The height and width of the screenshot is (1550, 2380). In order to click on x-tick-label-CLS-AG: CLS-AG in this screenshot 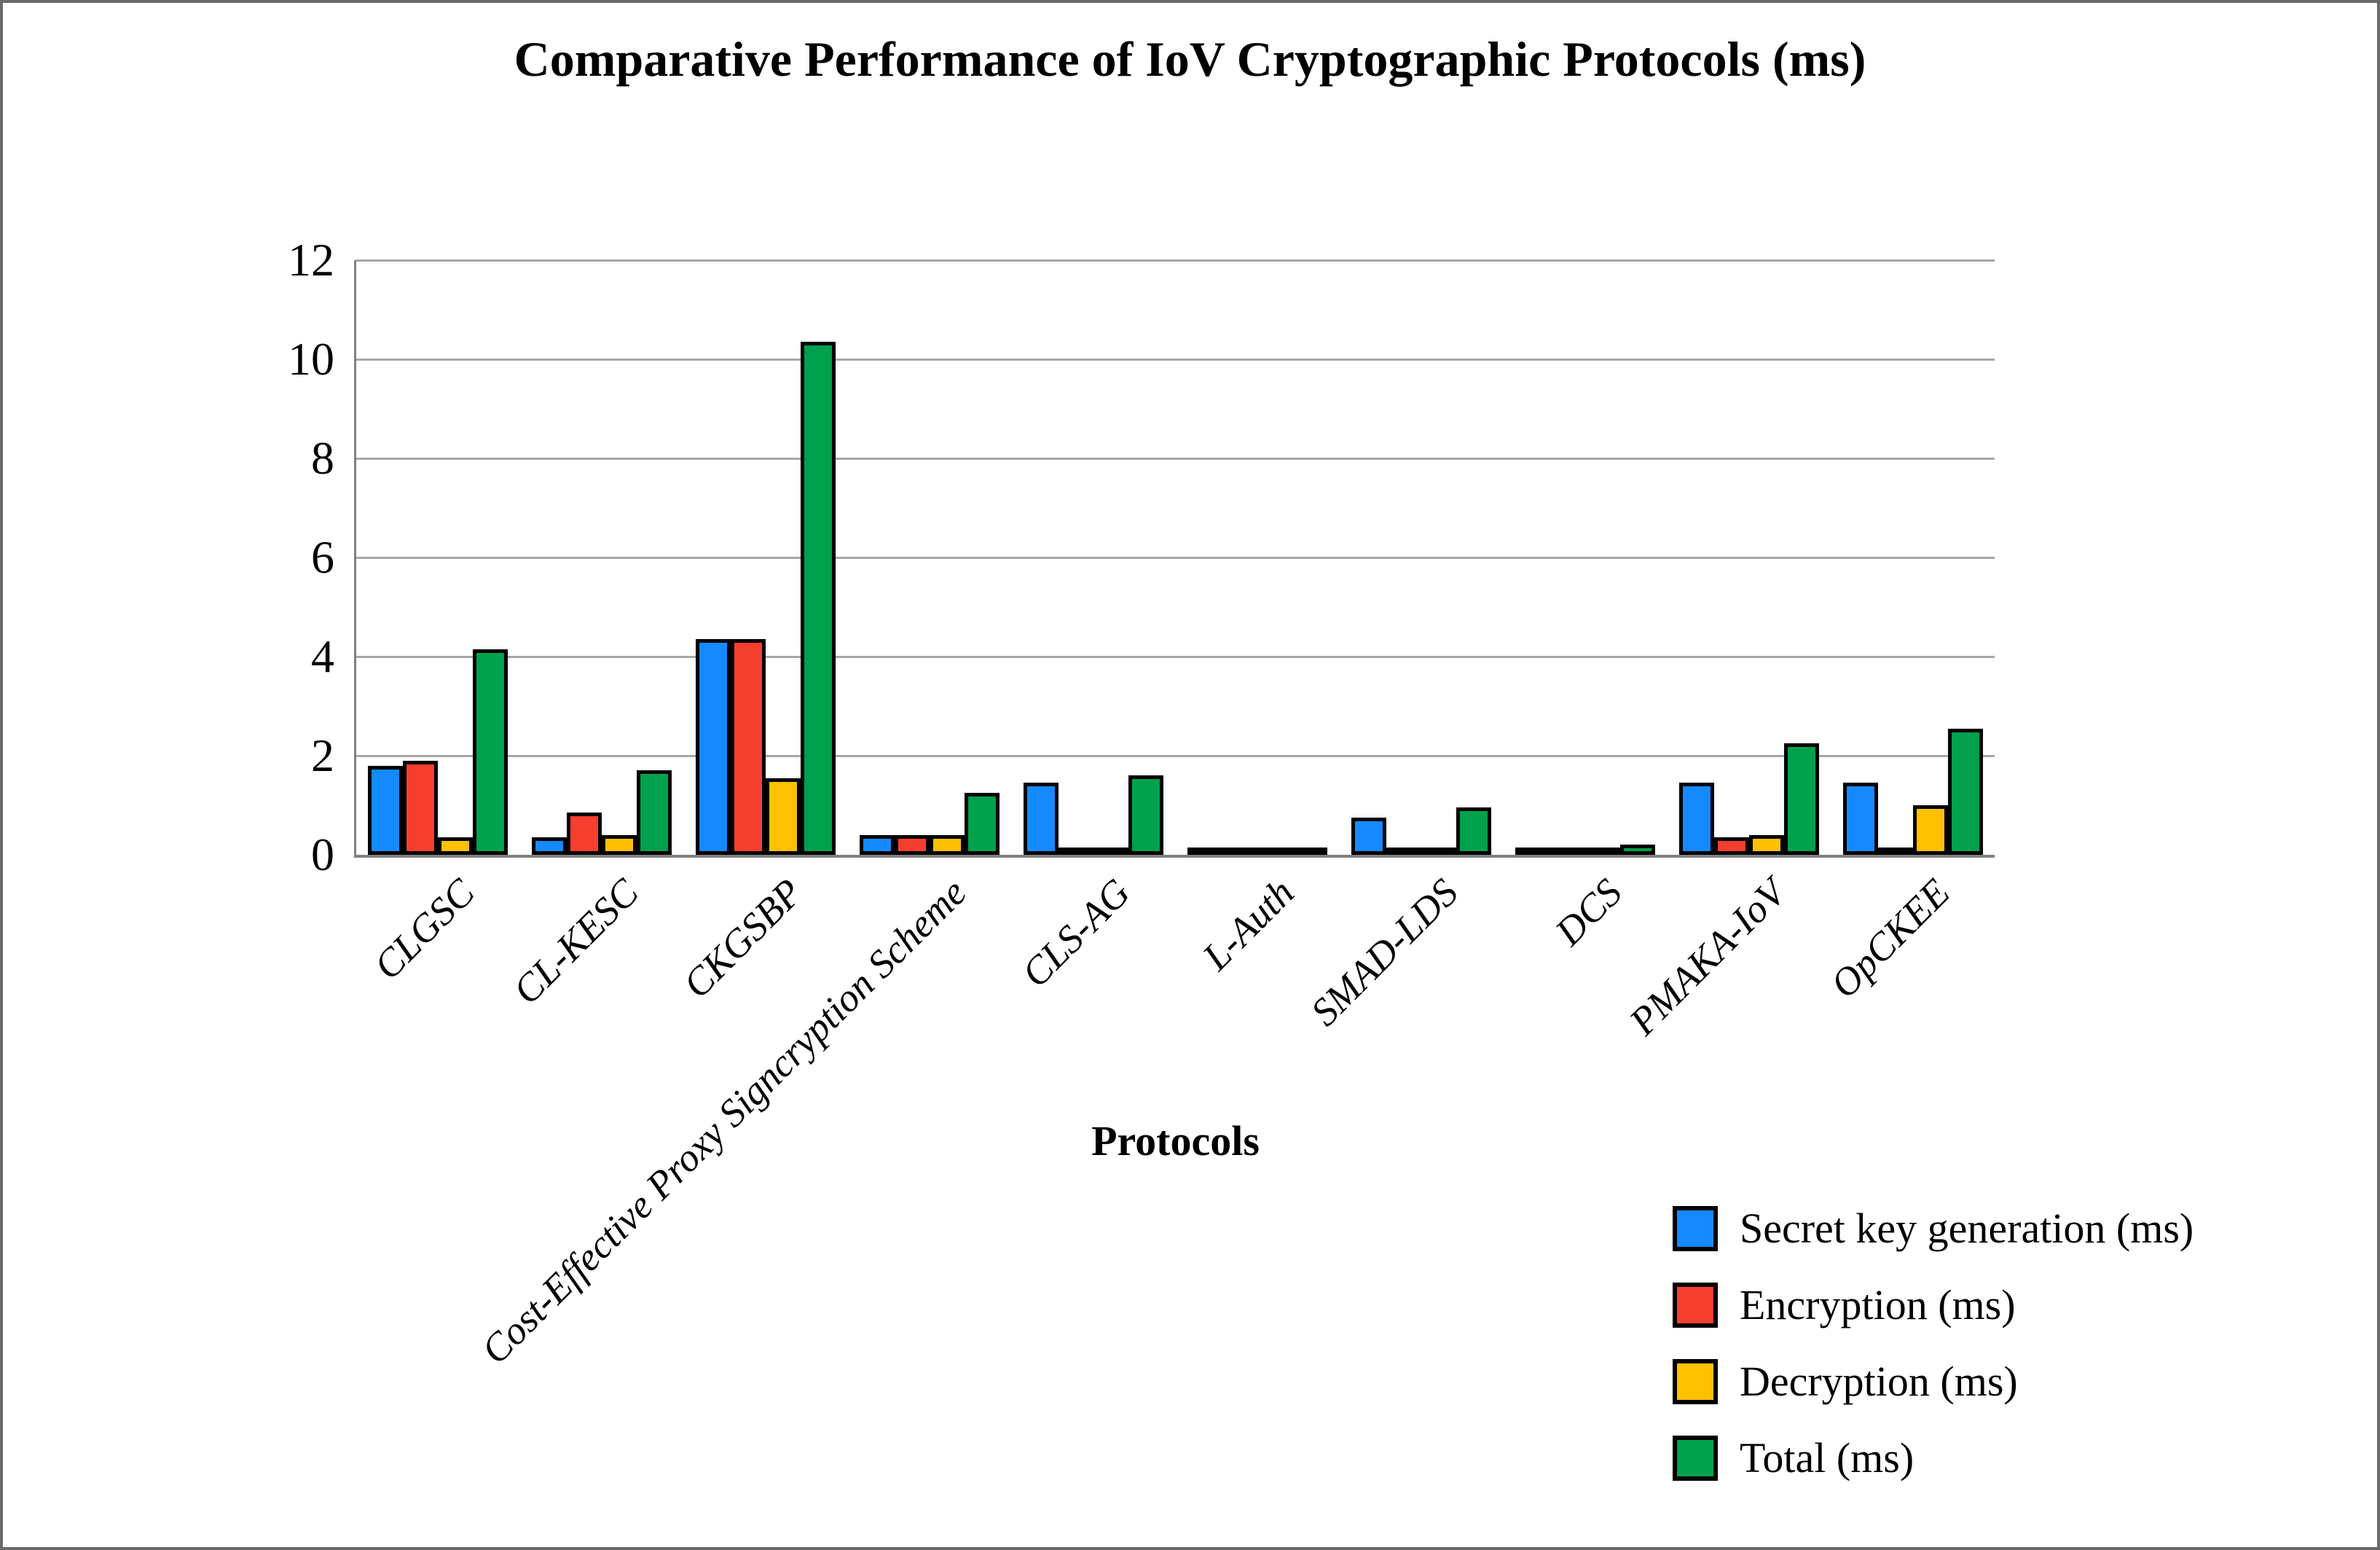, I will do `click(1076, 933)`.